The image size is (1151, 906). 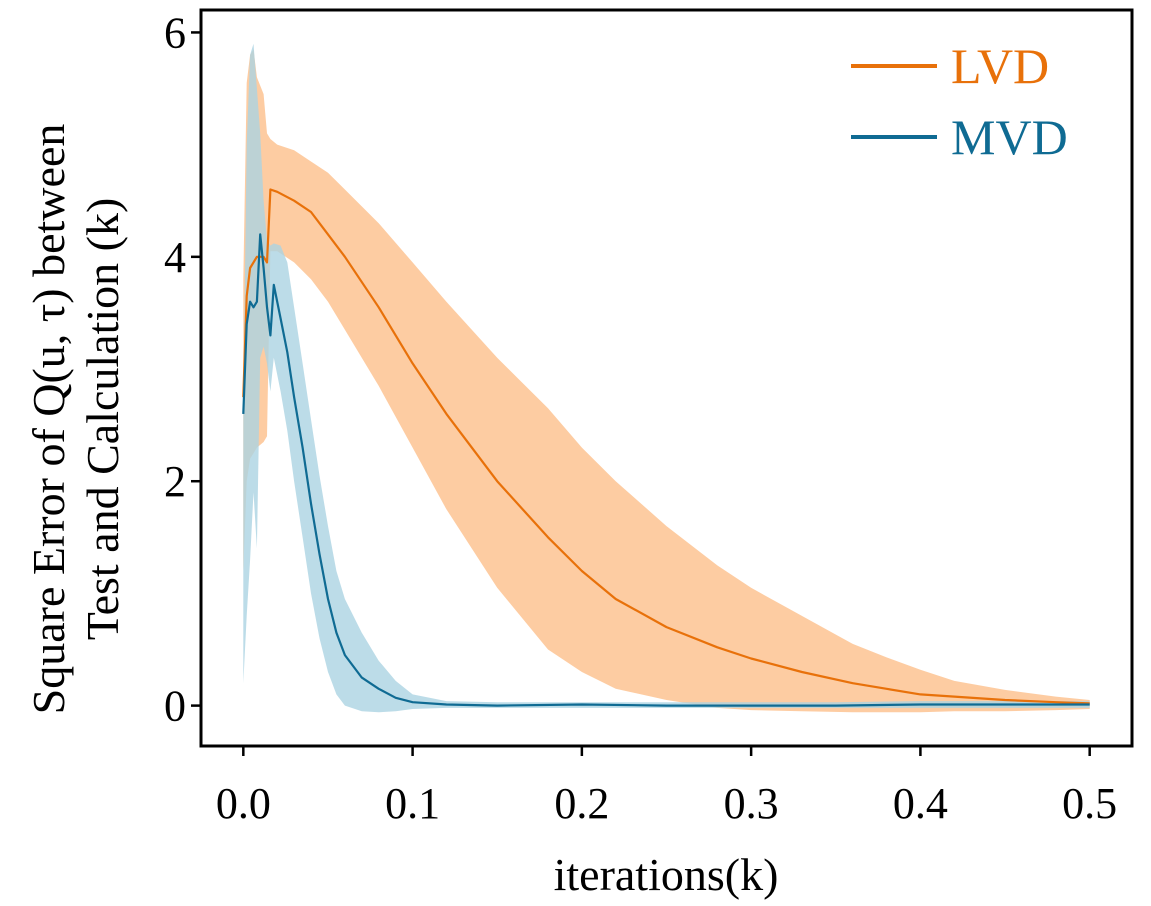 I want to click on x-axis-label: iterations(k), so click(x=666, y=874).